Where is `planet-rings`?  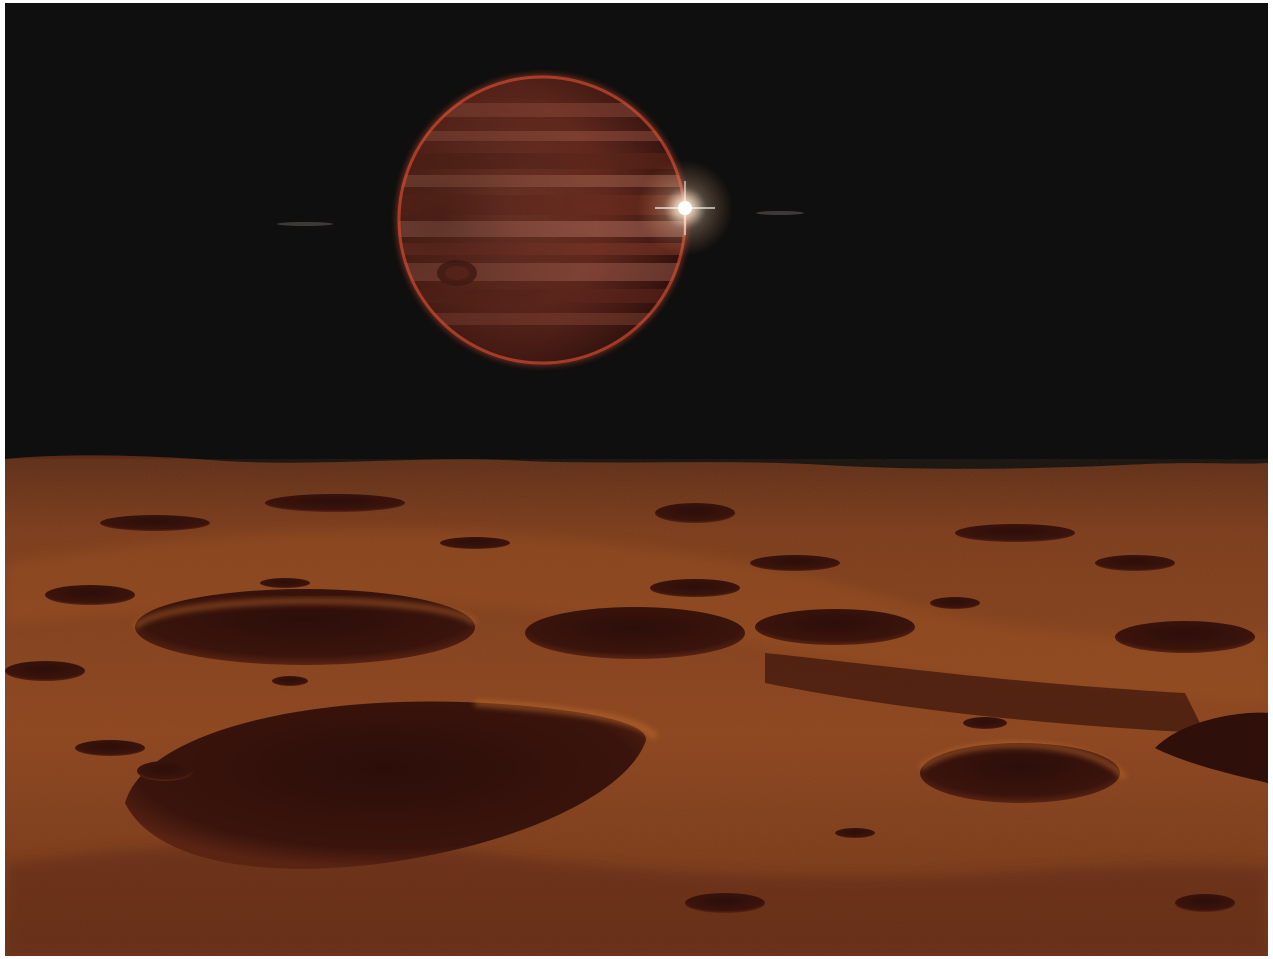
planet-rings is located at coordinates (540, 218).